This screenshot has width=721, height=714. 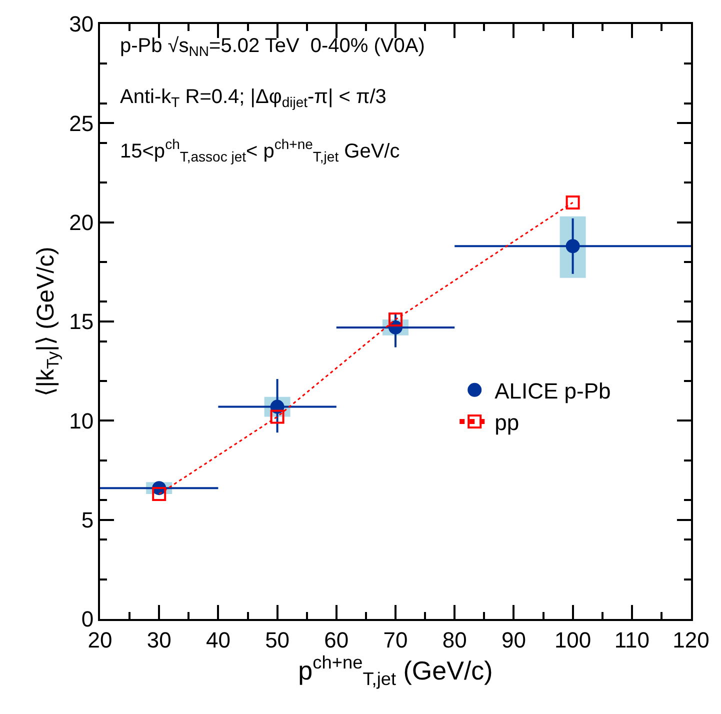 What do you see at coordinates (81, 421) in the screenshot?
I see `y-tick-label: 10` at bounding box center [81, 421].